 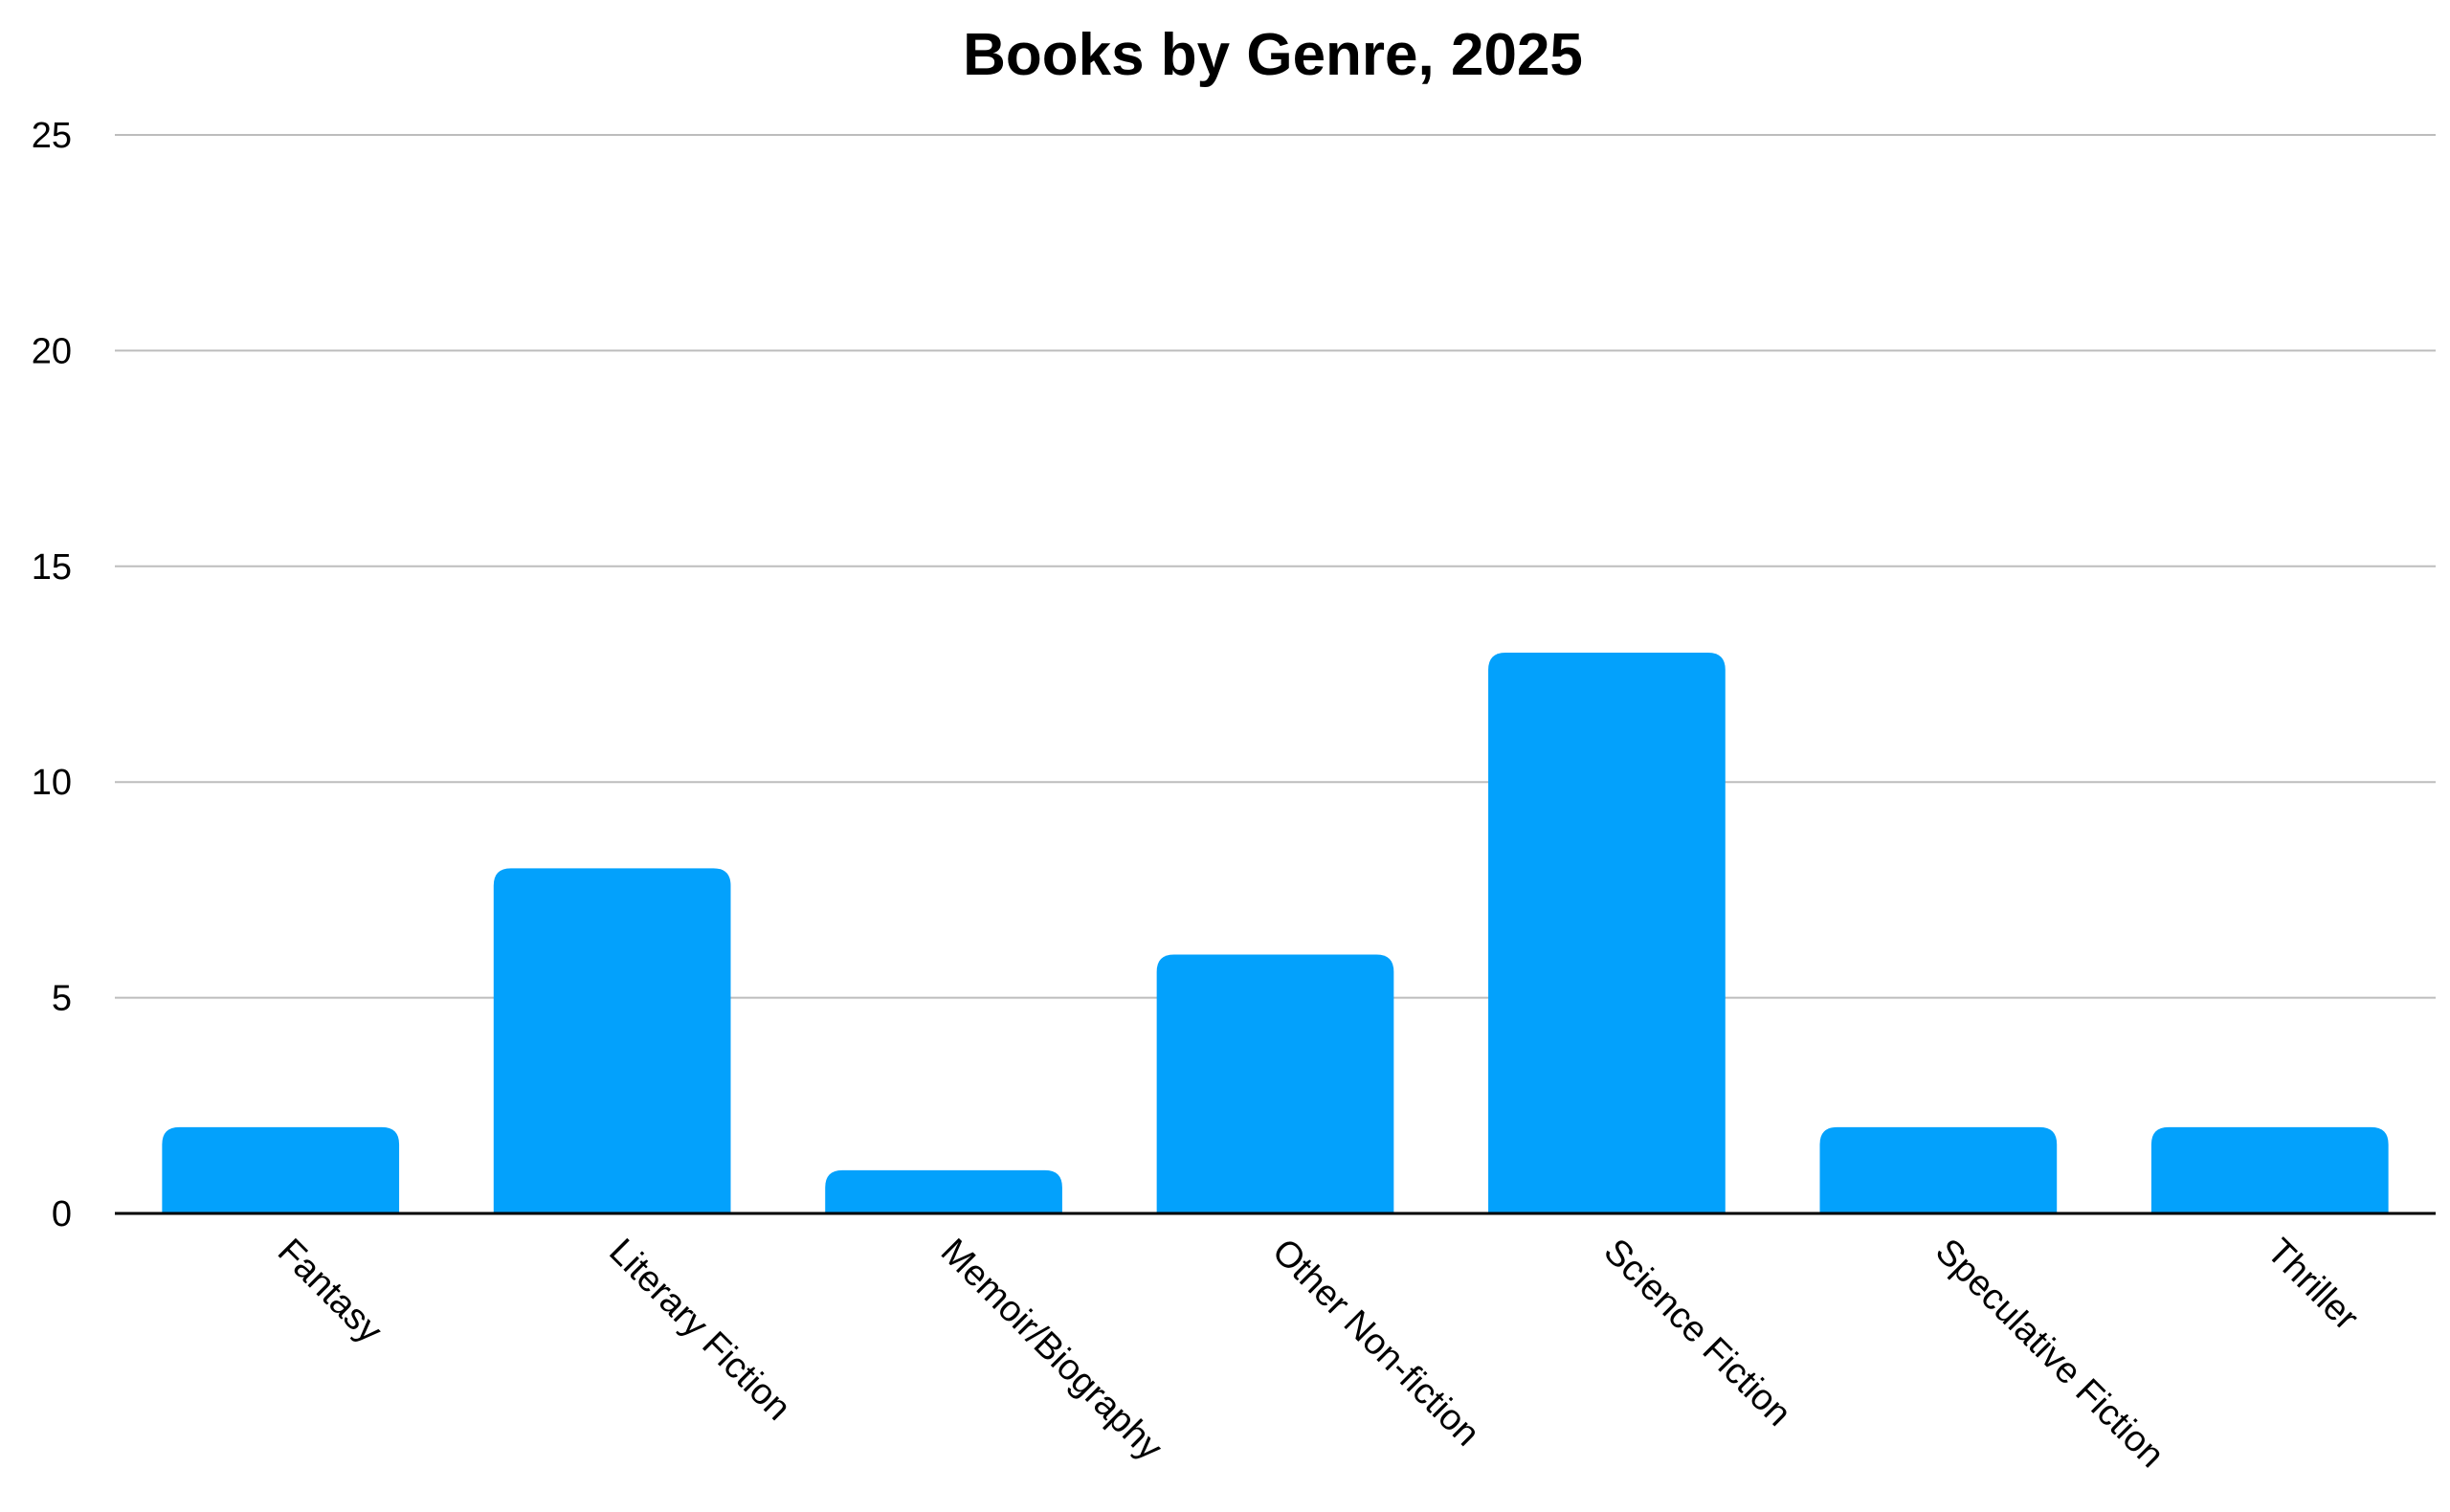 What do you see at coordinates (52, 675) in the screenshot?
I see `y-axis-ticks: 0 5 10 15 20 25` at bounding box center [52, 675].